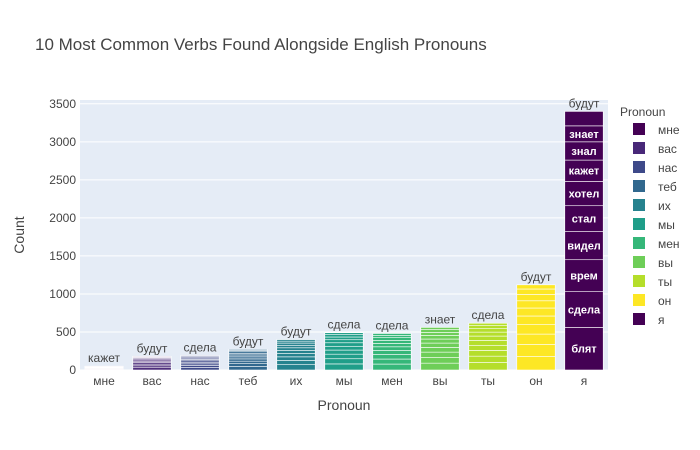 The height and width of the screenshot is (450, 700). What do you see at coordinates (584, 135) in the screenshot?
I see `bar-label: знает` at bounding box center [584, 135].